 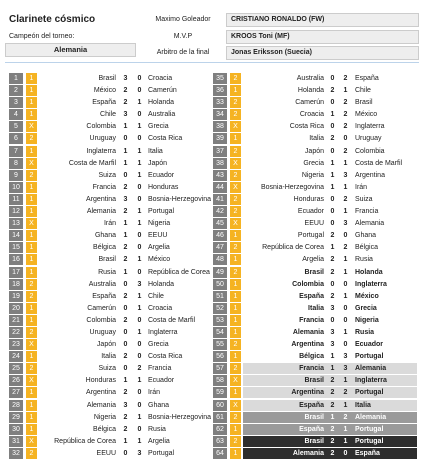 I want to click on champion-field: Alemania, so click(x=70, y=50).